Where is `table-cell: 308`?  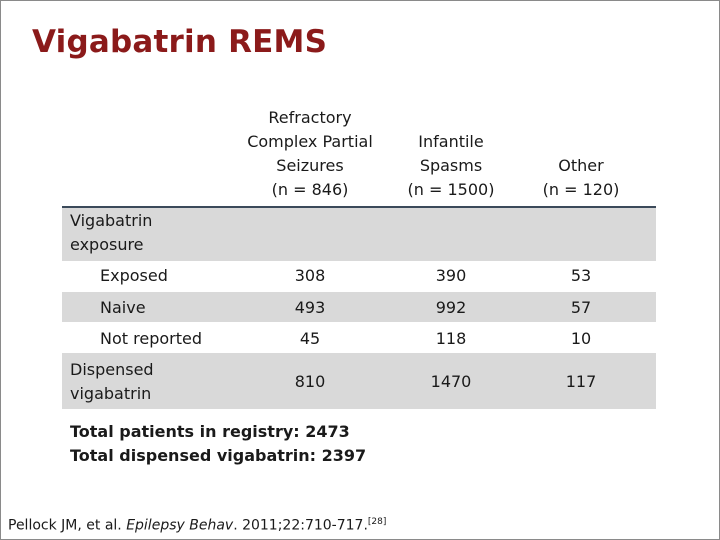 table-cell: 308 is located at coordinates (310, 275).